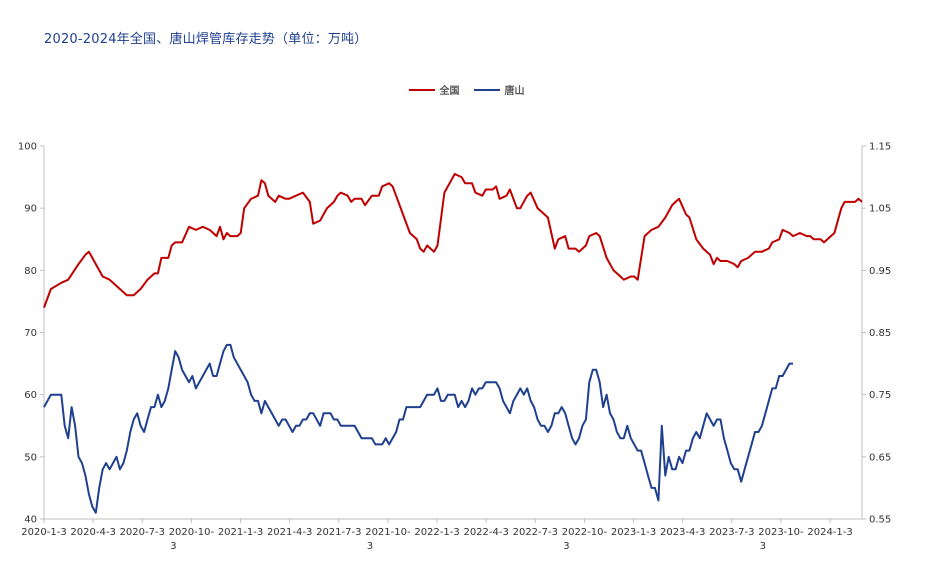 Image resolution: width=933 pixels, height=562 pixels. I want to click on y-left-tick-label: 50, so click(30, 457).